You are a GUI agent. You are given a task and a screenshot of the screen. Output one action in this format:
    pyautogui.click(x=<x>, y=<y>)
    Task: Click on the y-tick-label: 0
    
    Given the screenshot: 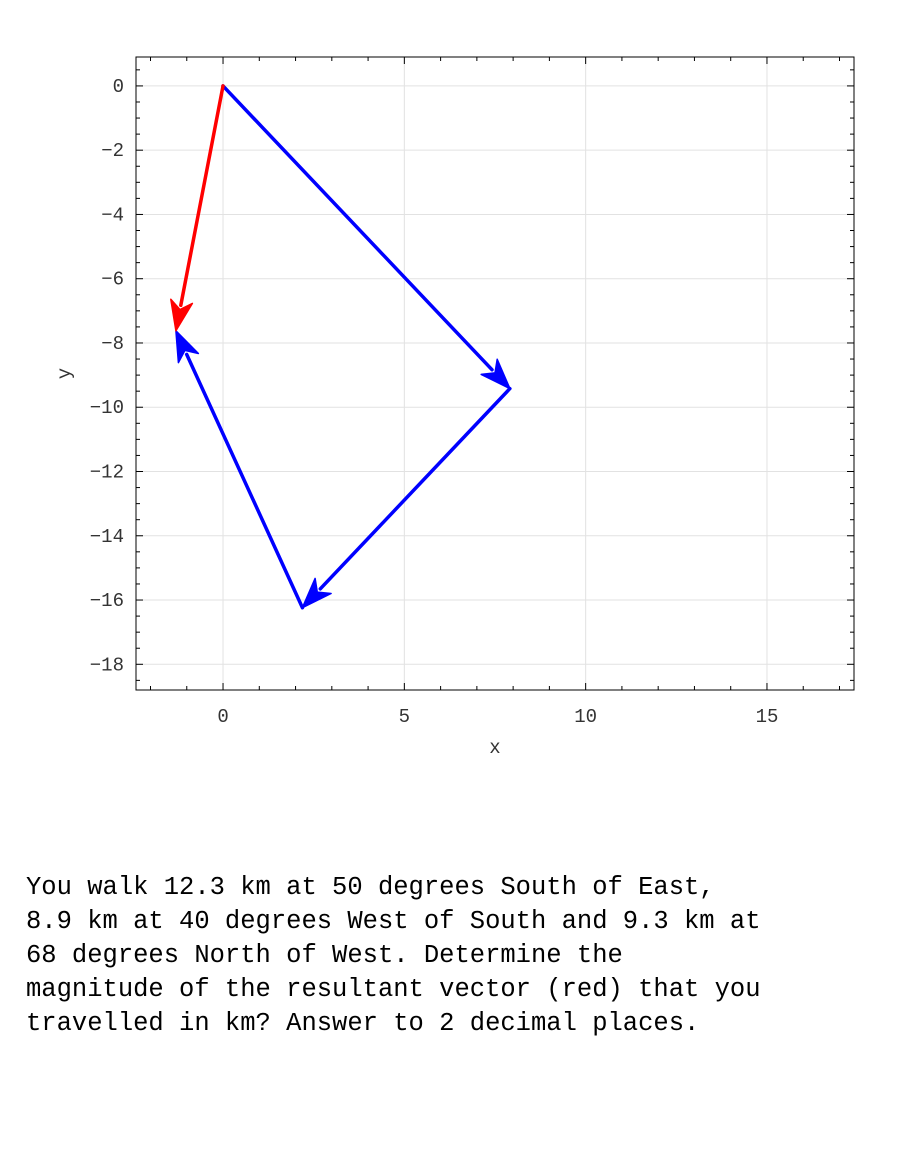 What is the action you would take?
    pyautogui.click(x=118, y=87)
    